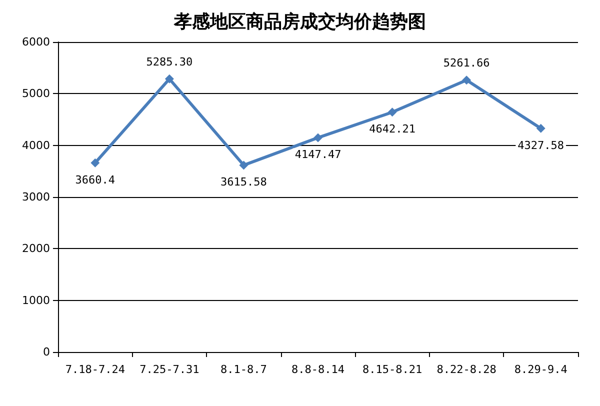 This screenshot has width=600, height=406. Describe the element at coordinates (299, 22) in the screenshot. I see `chart-title: 孝感地区商品房成交均价趋势图` at that location.